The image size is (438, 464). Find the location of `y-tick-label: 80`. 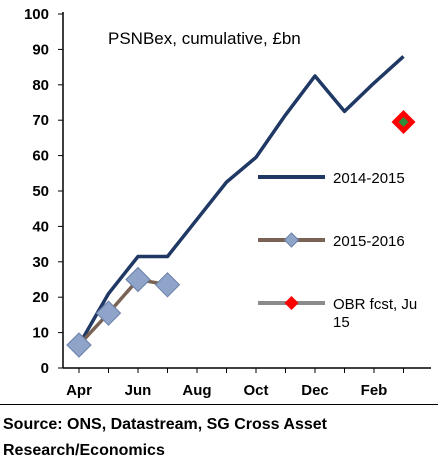

y-tick-label: 80 is located at coordinates (40, 85).